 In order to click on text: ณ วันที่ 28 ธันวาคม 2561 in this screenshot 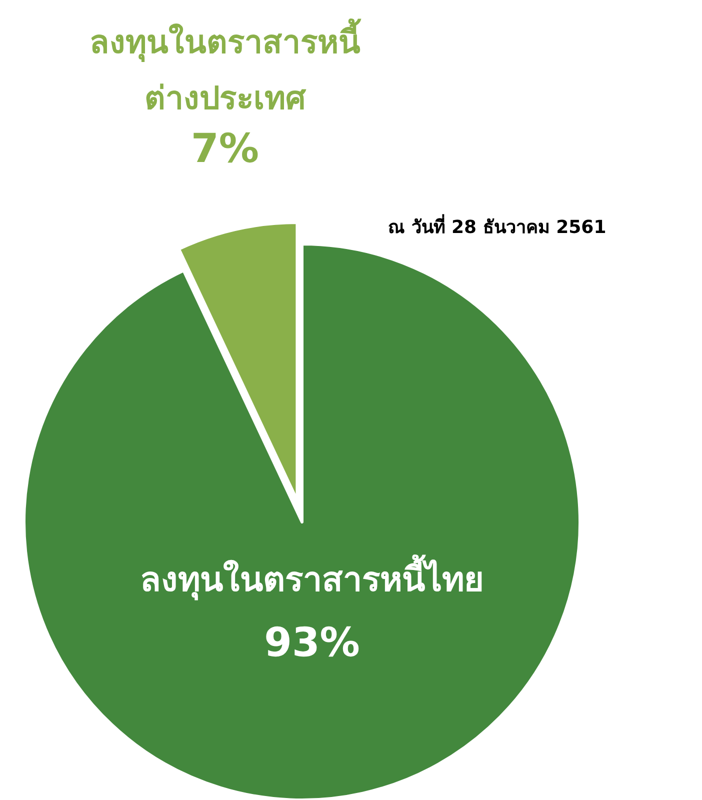, I will do `click(497, 226)`.